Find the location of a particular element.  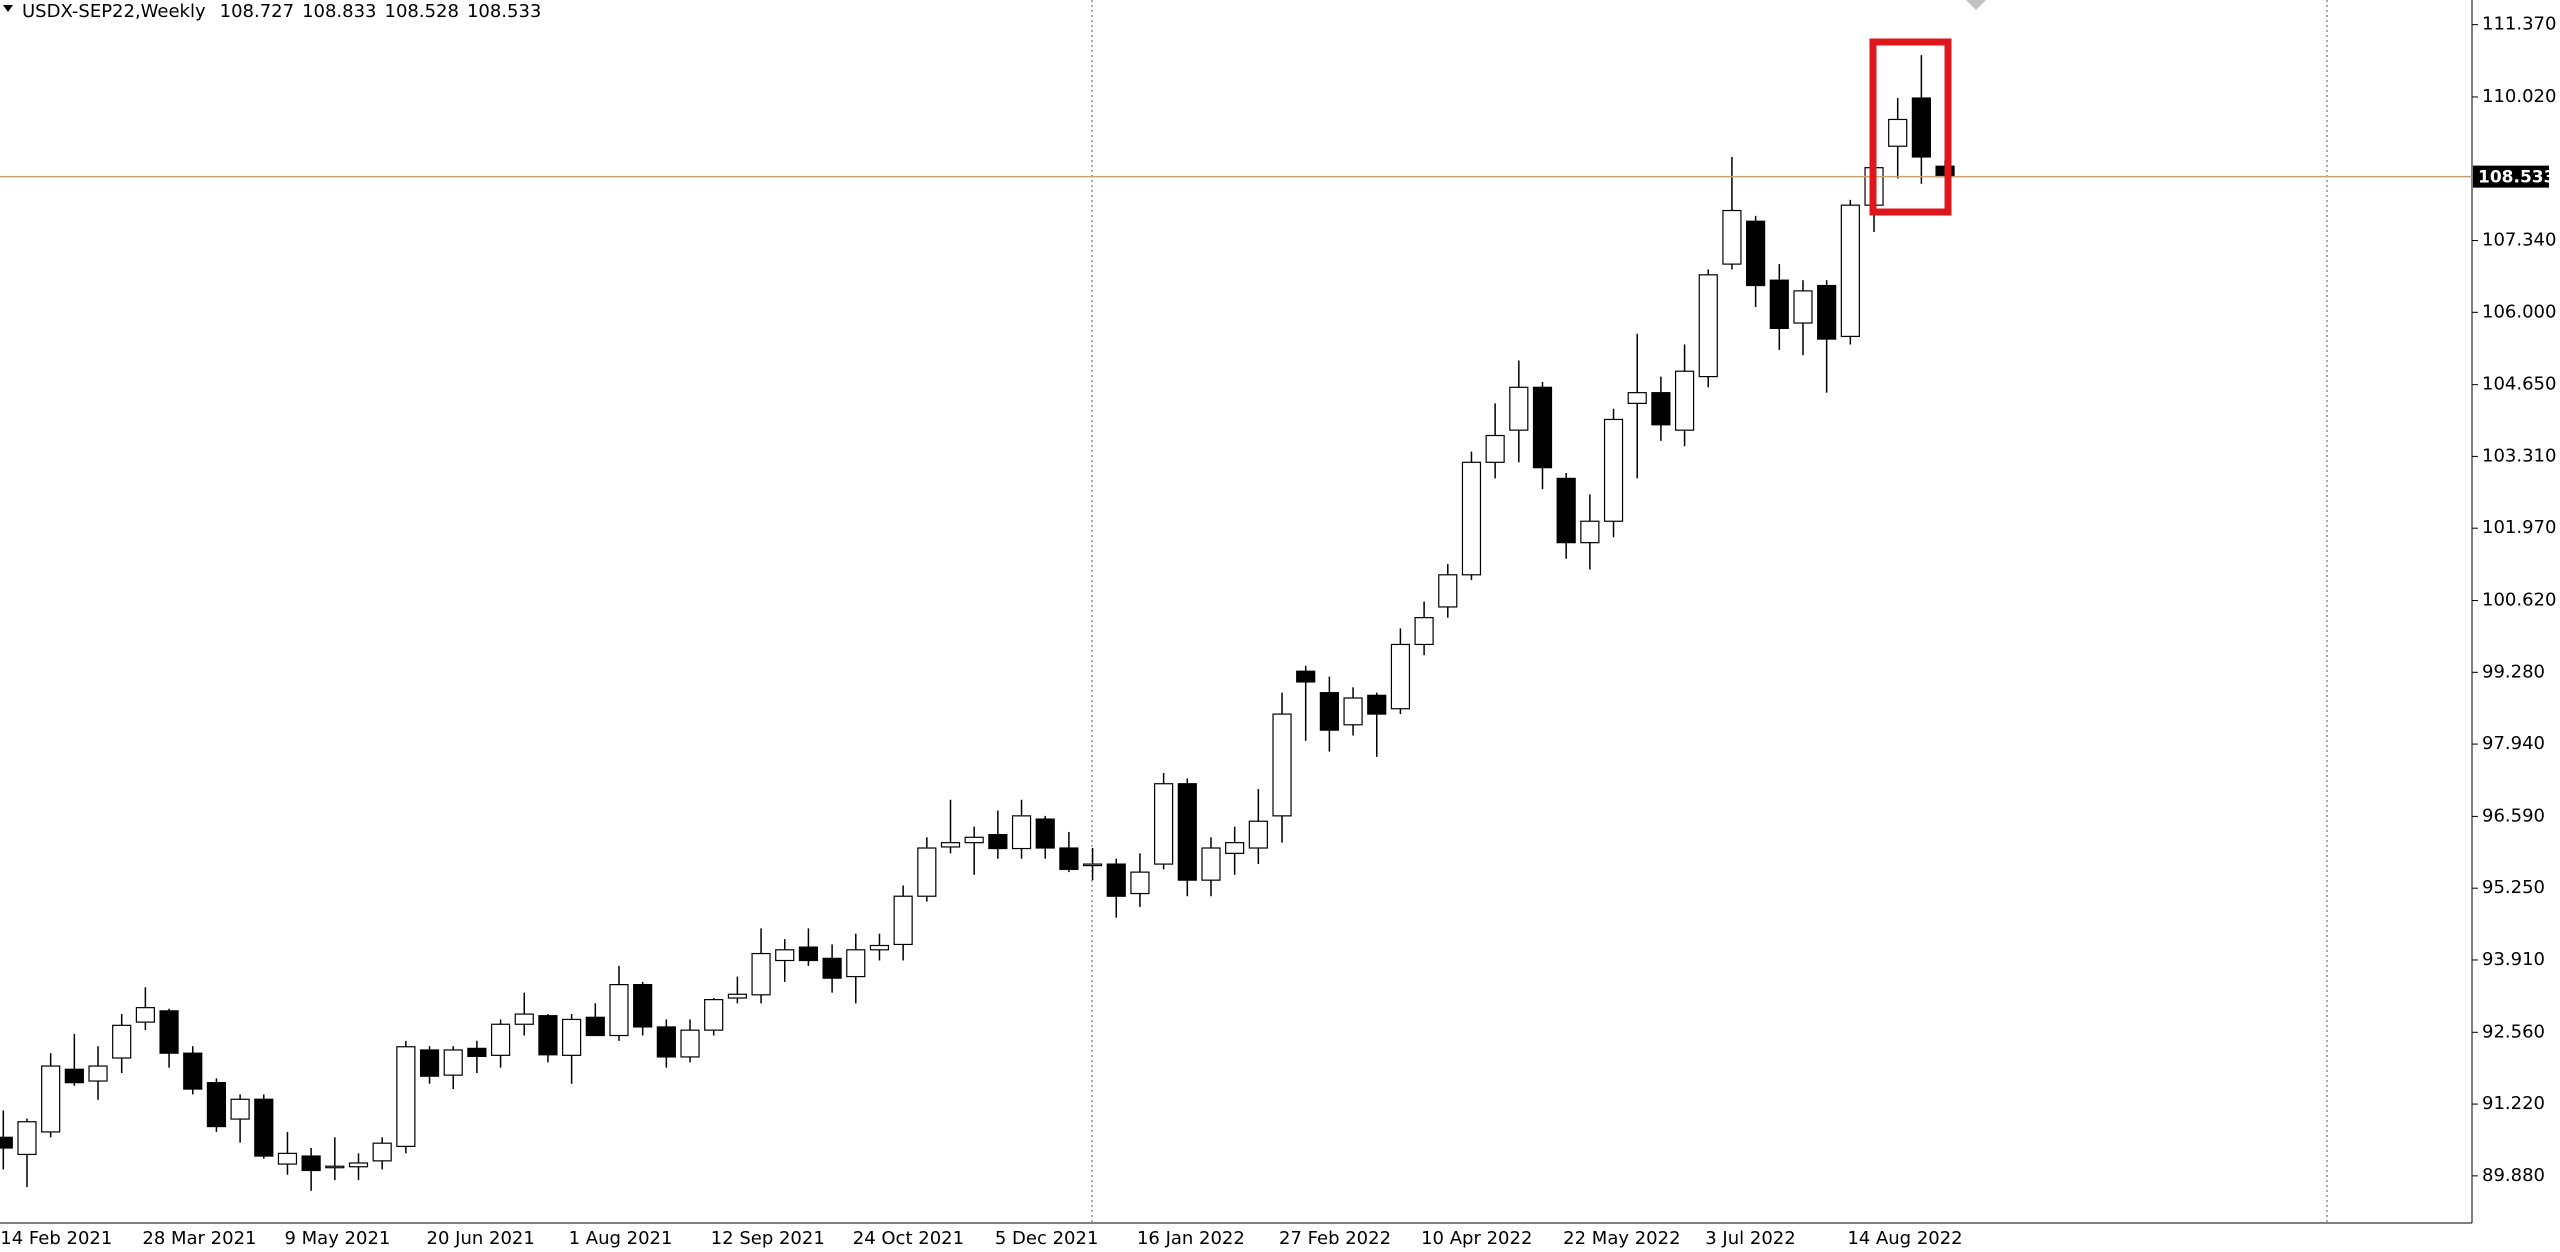

y-tick-label: 97.940 is located at coordinates (2513, 743).